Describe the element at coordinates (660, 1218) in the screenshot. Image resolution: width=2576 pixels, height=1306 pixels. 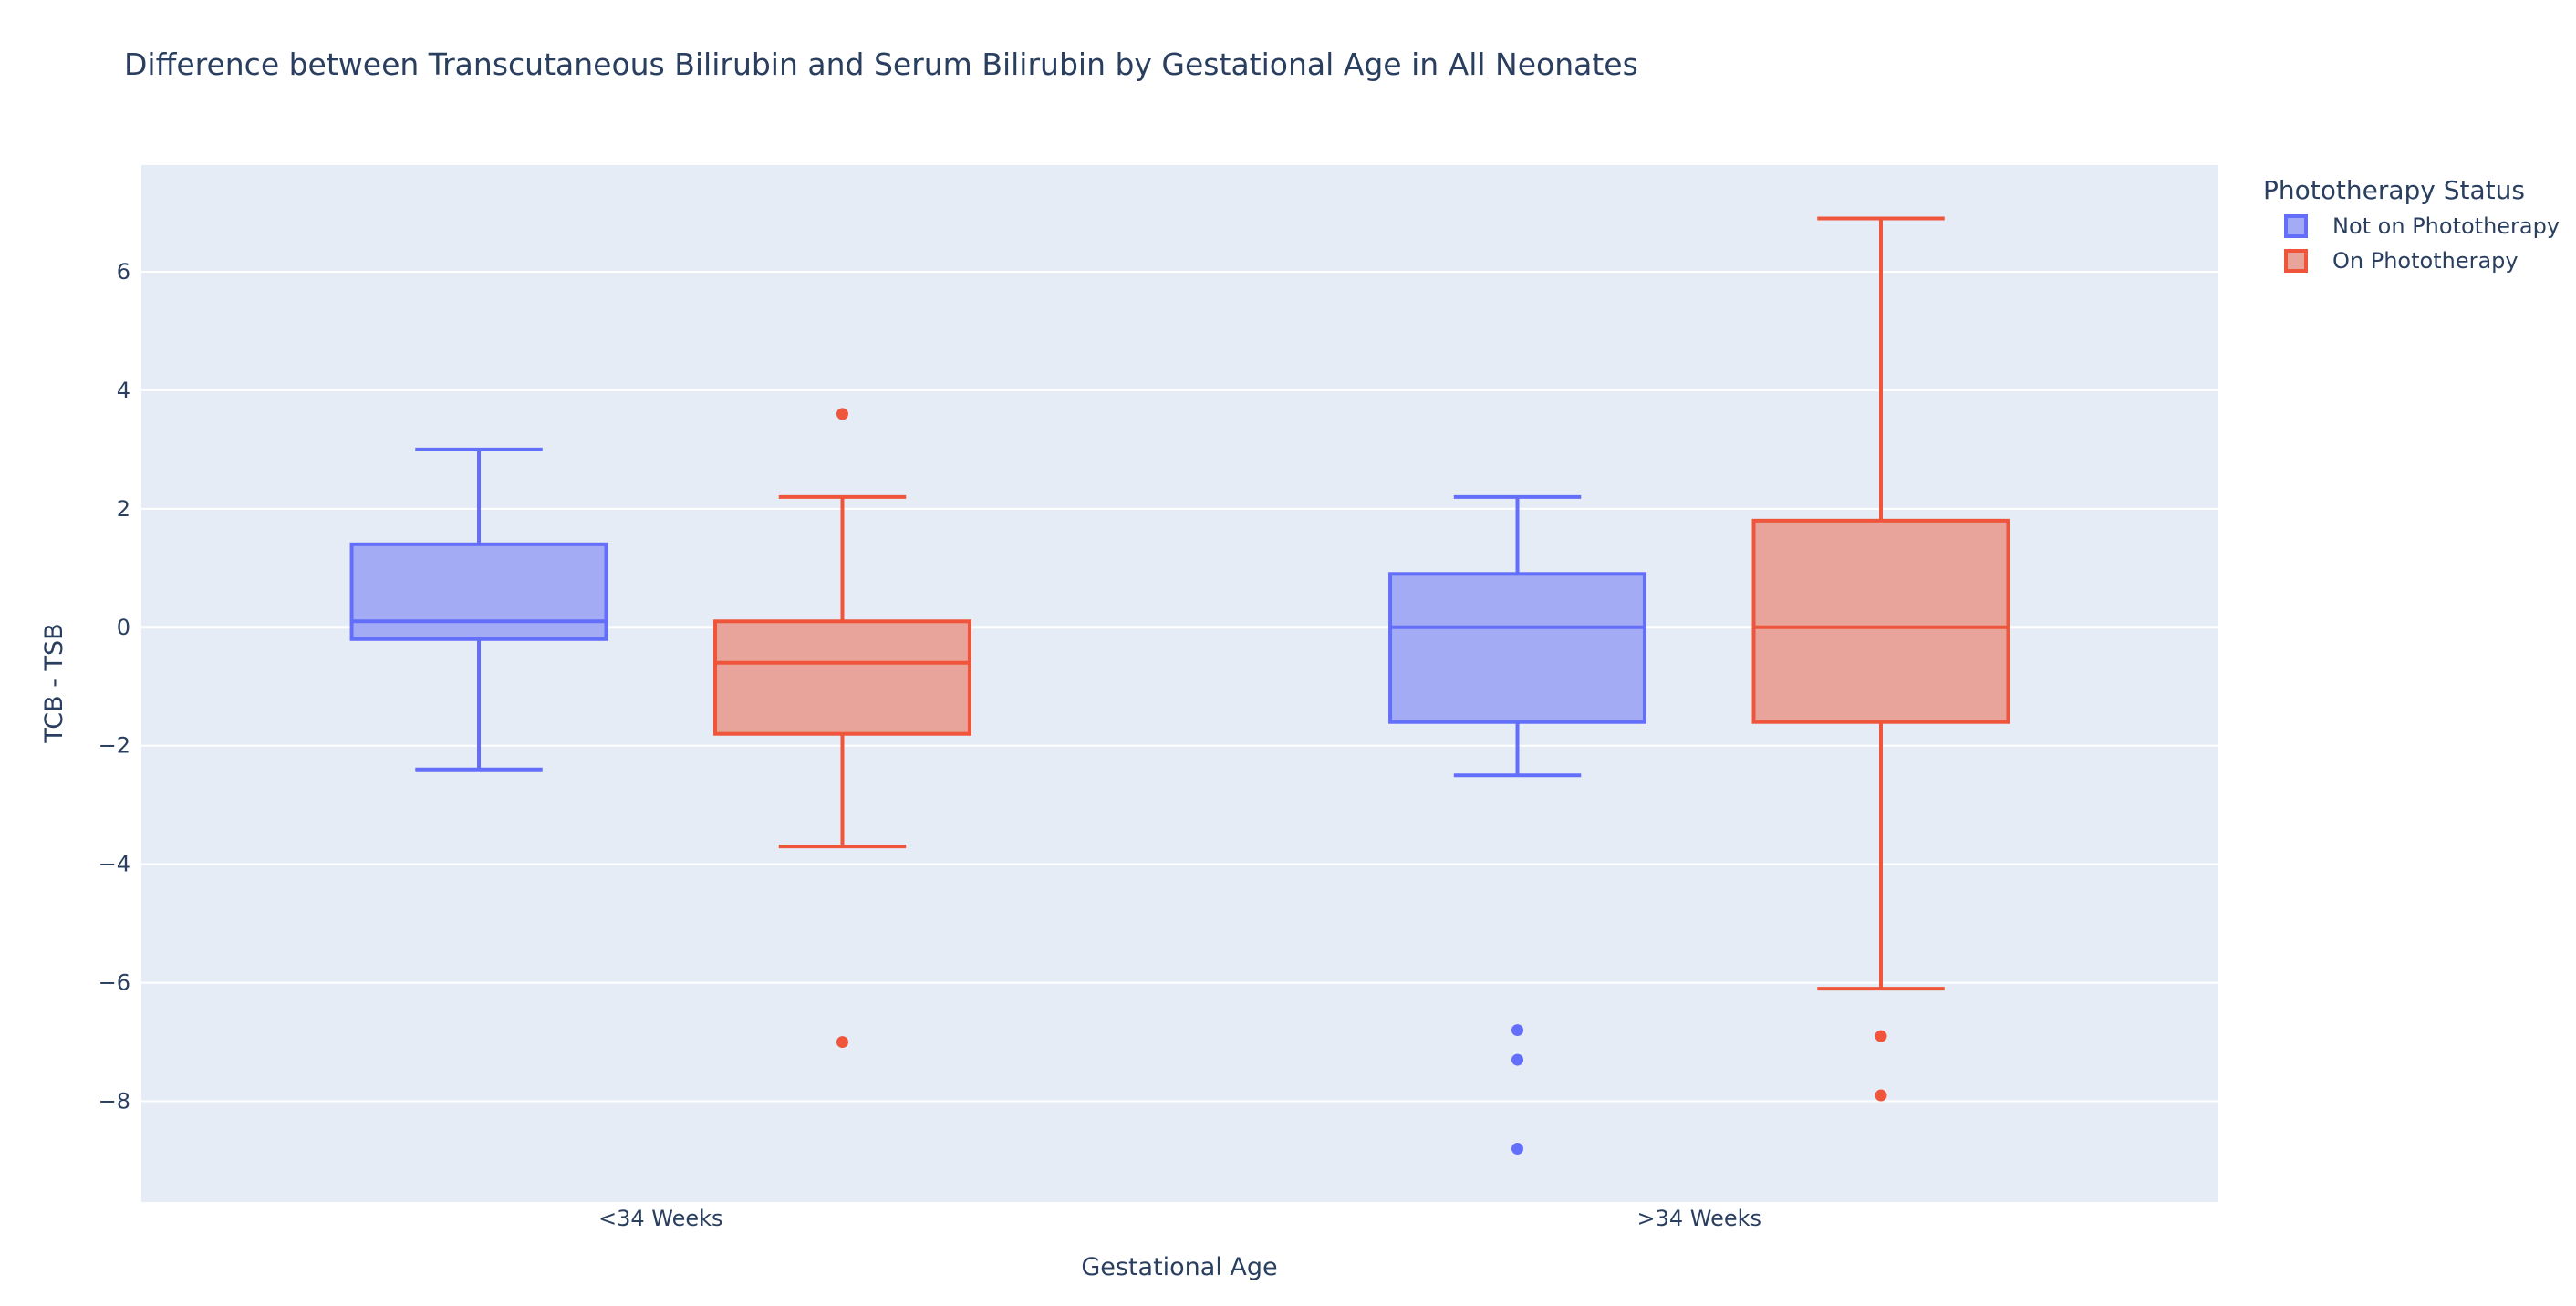
I see `x-tick-label: <34 Weeks` at that location.